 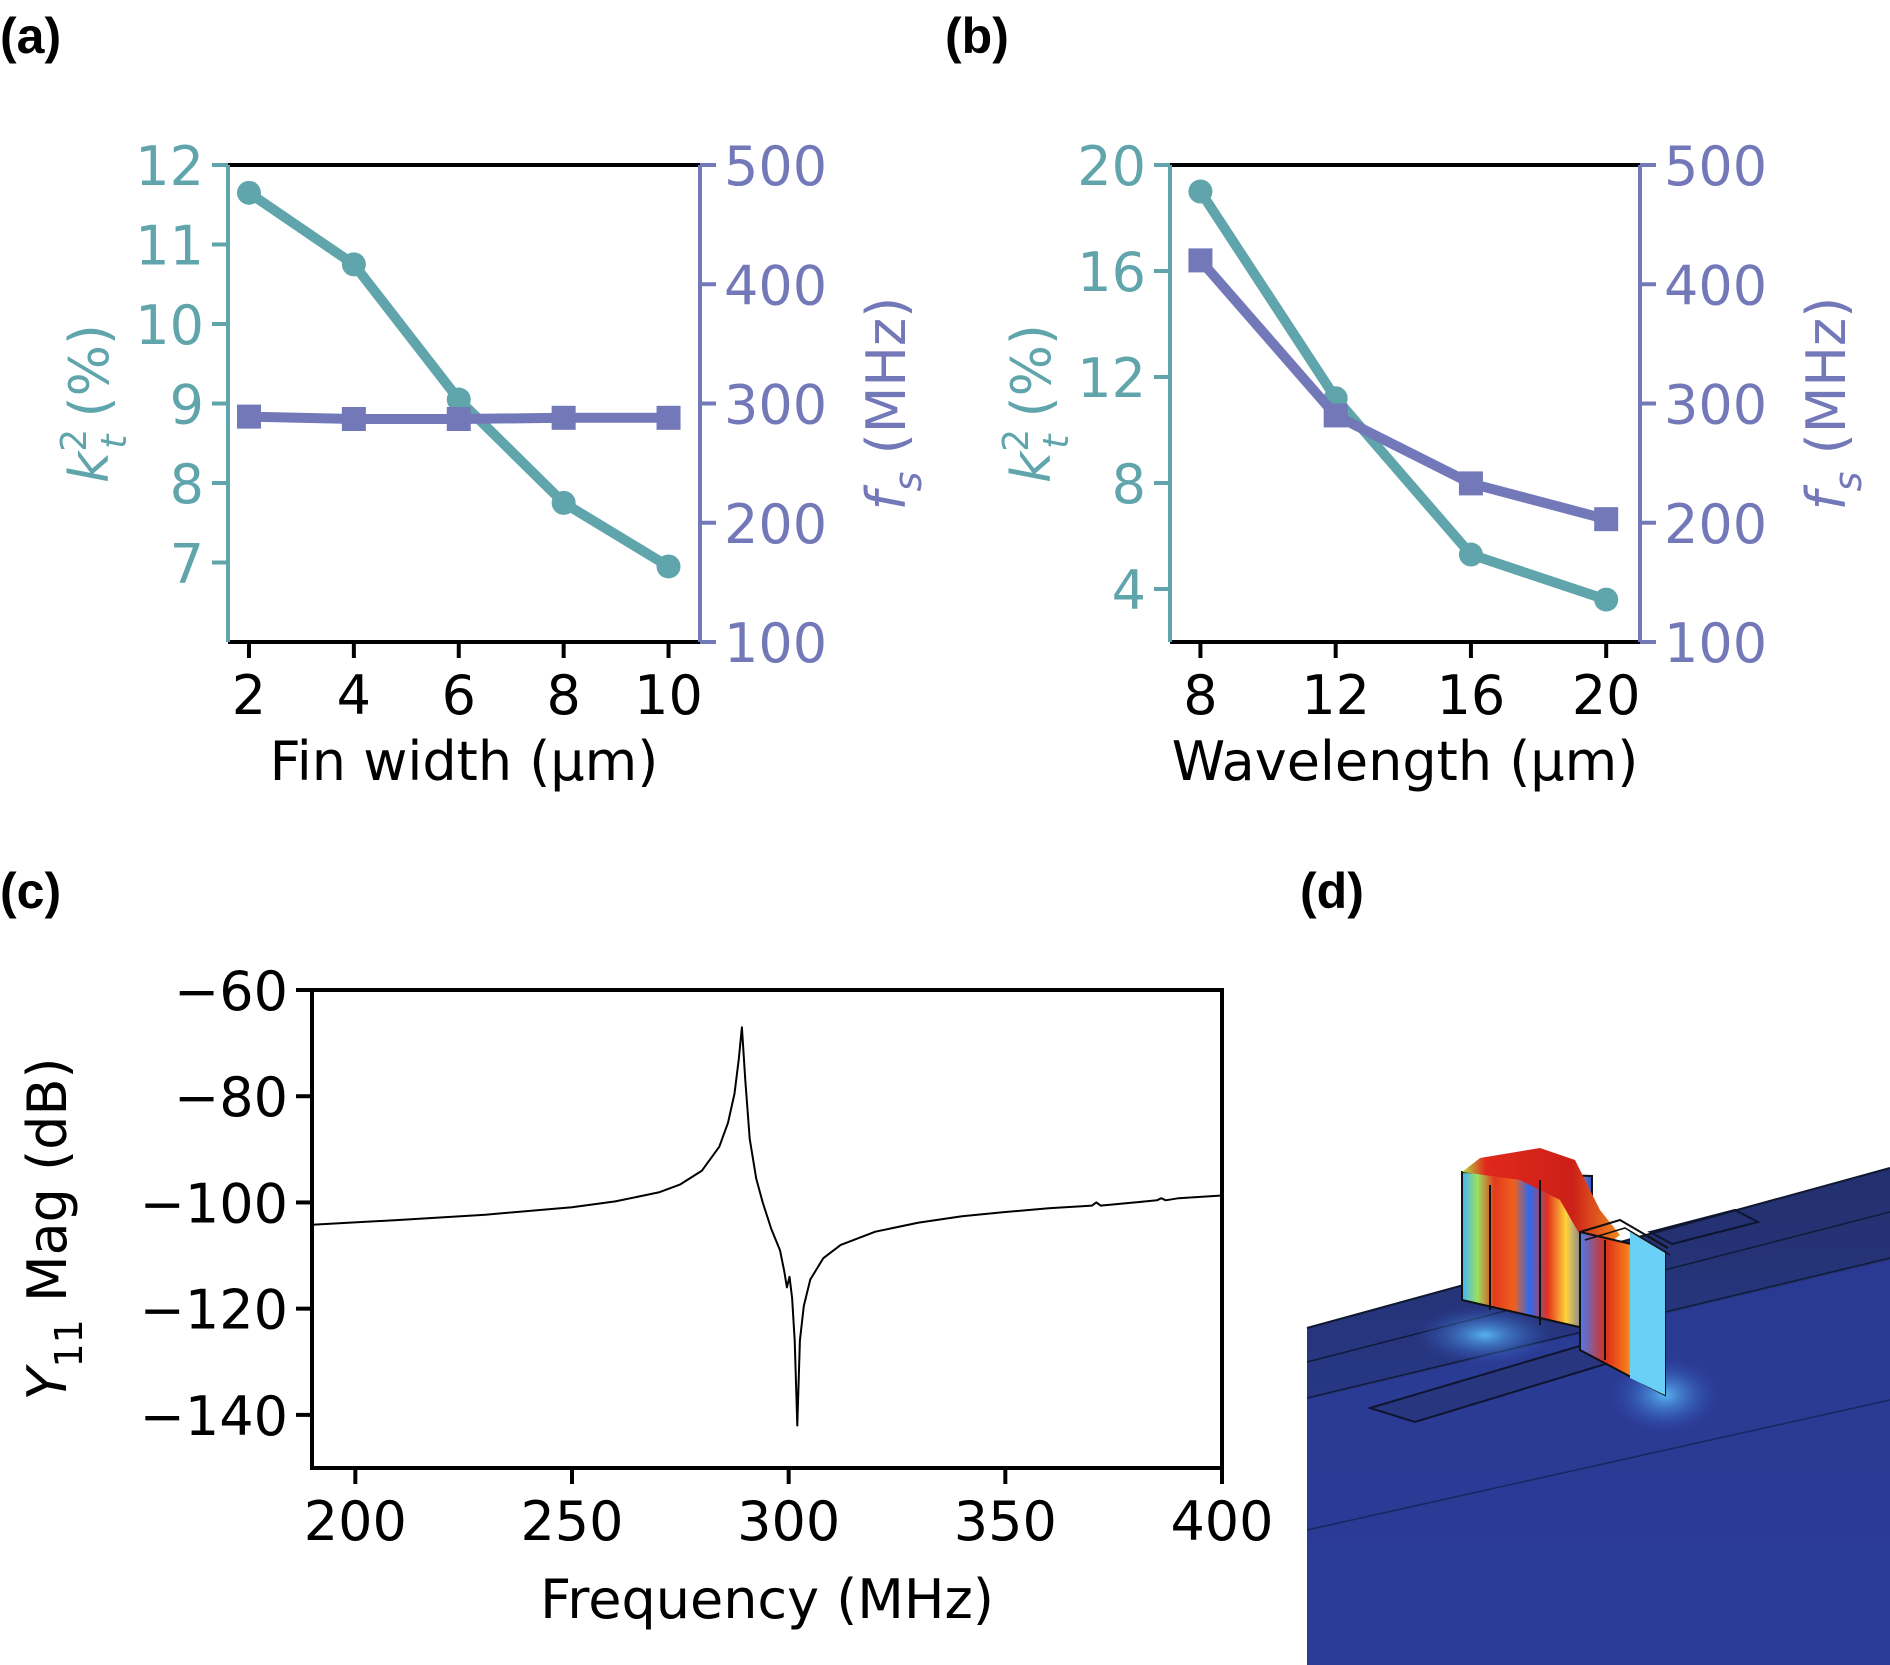 What do you see at coordinates (214, 1203) in the screenshot?
I see `y-tick-label: −100` at bounding box center [214, 1203].